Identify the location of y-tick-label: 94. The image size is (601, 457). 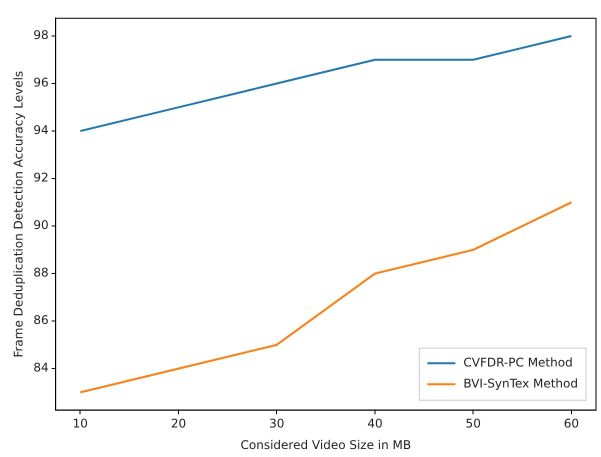
(41, 130).